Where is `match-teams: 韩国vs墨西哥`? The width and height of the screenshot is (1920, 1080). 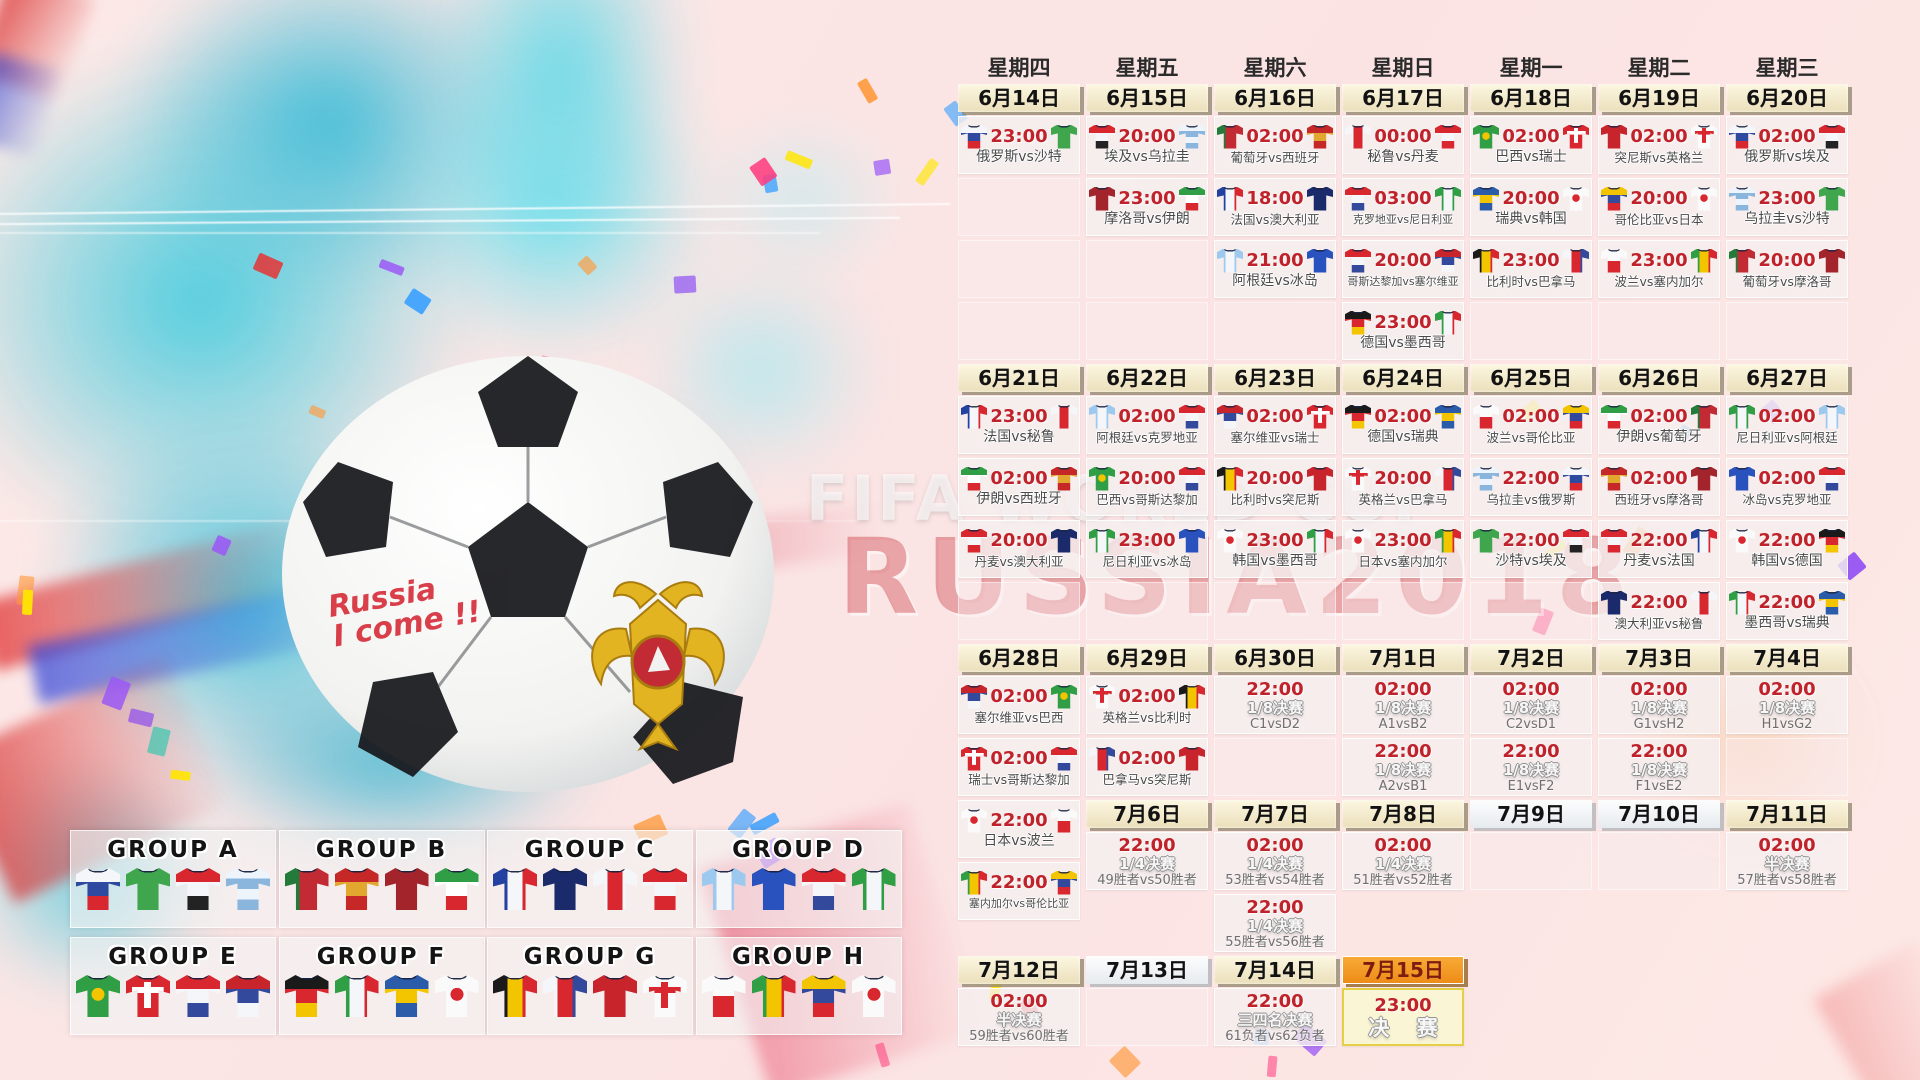
match-teams: 韩国vs墨西哥 is located at coordinates (1275, 560).